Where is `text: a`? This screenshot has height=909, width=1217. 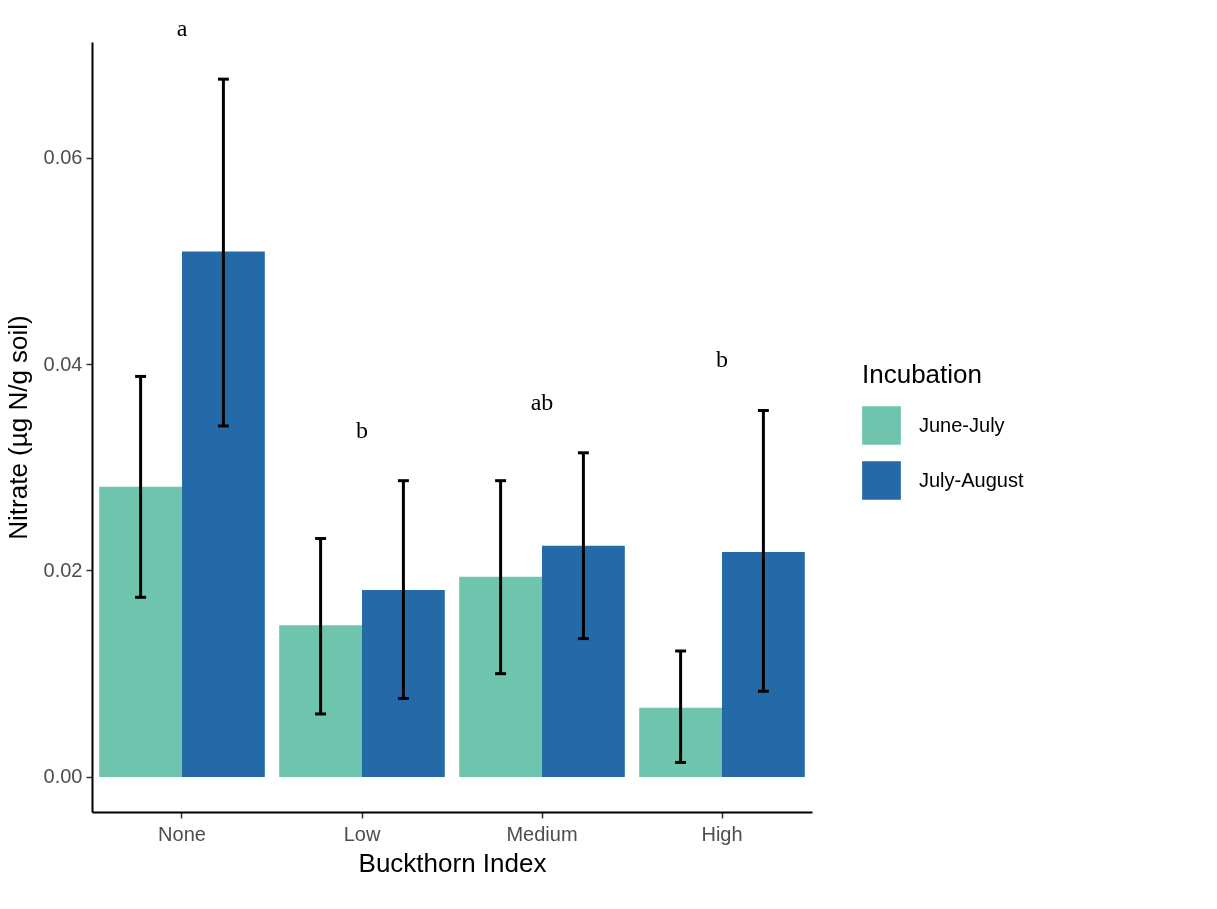 text: a is located at coordinates (182, 28).